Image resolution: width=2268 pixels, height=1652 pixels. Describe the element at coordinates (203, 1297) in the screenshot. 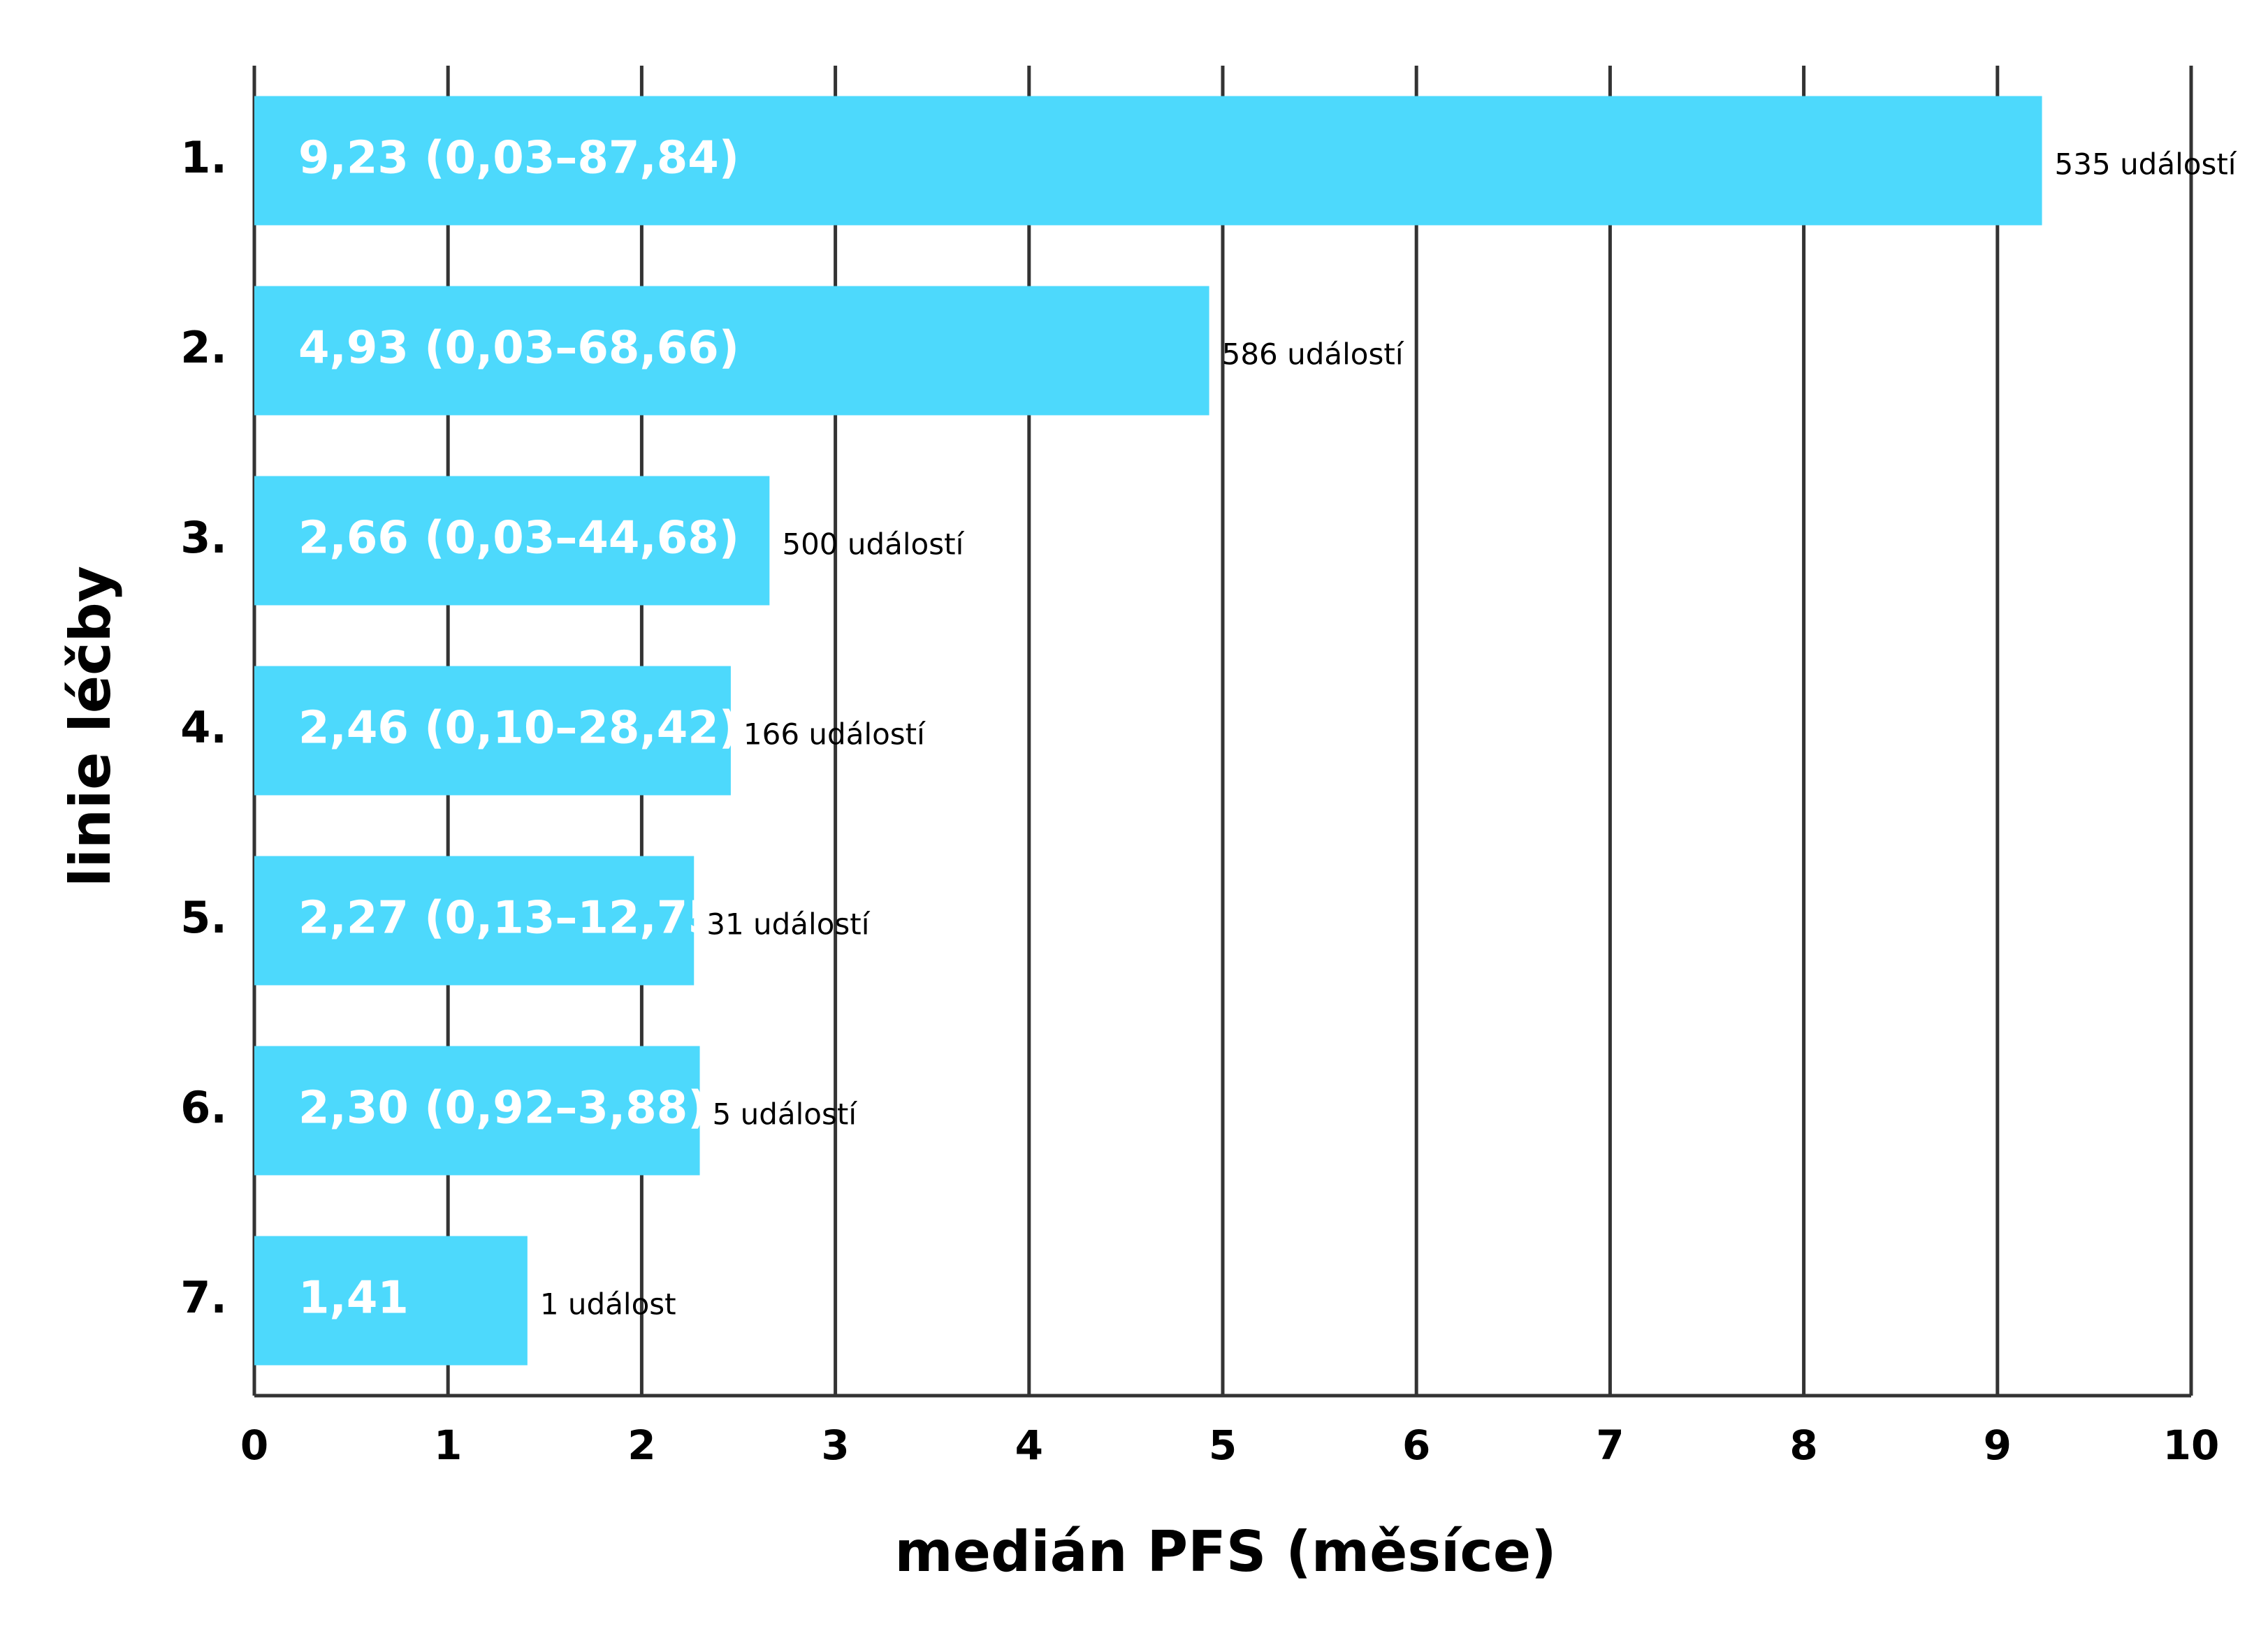

I see `y-tick-label: 7.` at that location.